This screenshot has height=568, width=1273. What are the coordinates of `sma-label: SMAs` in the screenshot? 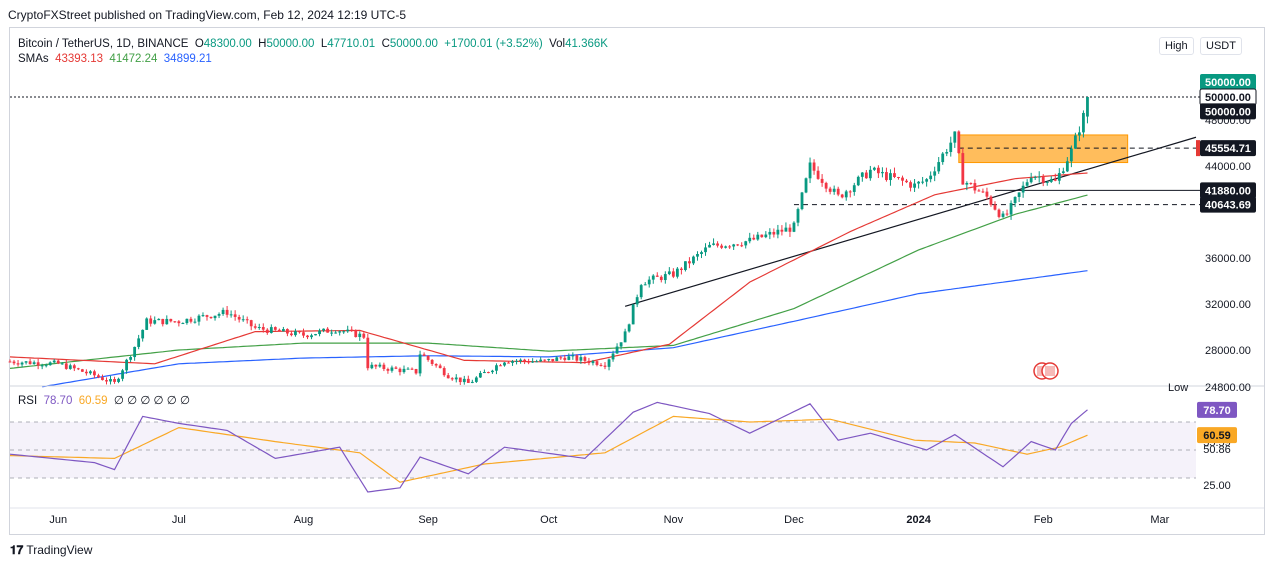 It's located at (33, 59).